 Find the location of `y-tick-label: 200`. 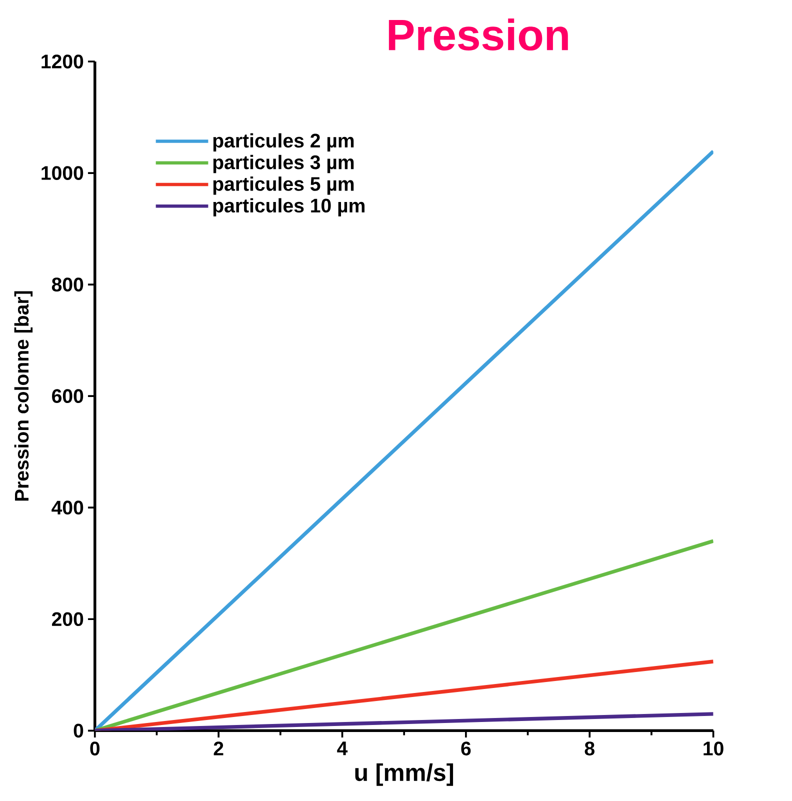

y-tick-label: 200 is located at coordinates (68, 619).